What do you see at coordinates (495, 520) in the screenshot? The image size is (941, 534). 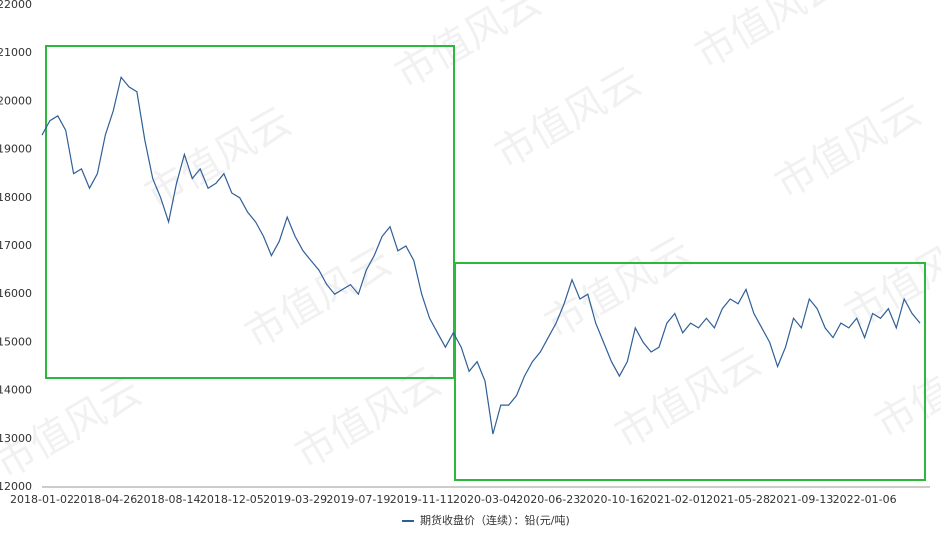 I see `legend-label: 期货收盘价（连续）：铅(元/吨)` at bounding box center [495, 520].